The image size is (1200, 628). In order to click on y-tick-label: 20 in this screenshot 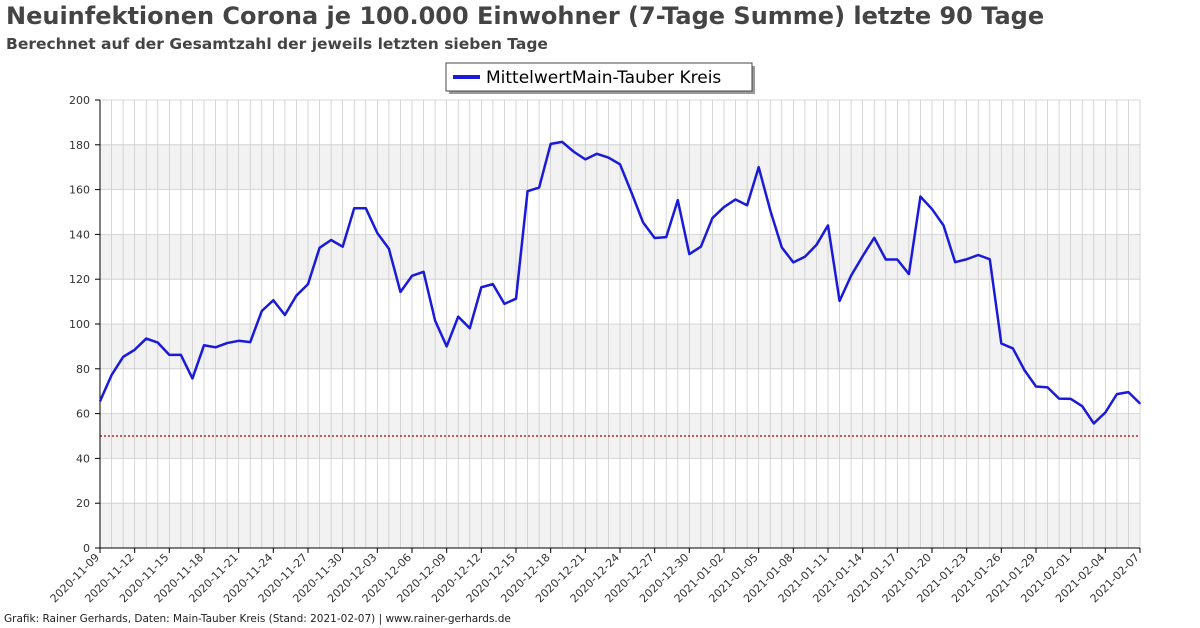, I will do `click(83, 503)`.